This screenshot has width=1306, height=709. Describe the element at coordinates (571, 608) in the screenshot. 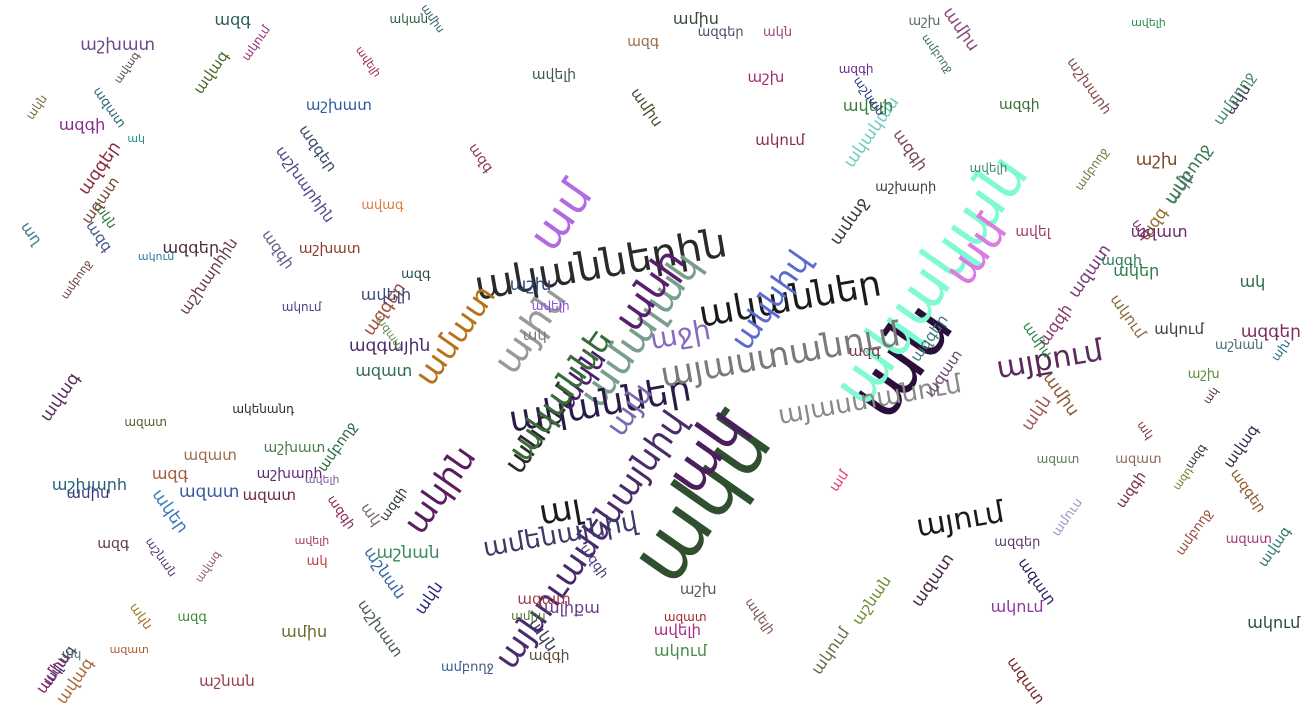

I see `cloud-word: ալիքա` at that location.